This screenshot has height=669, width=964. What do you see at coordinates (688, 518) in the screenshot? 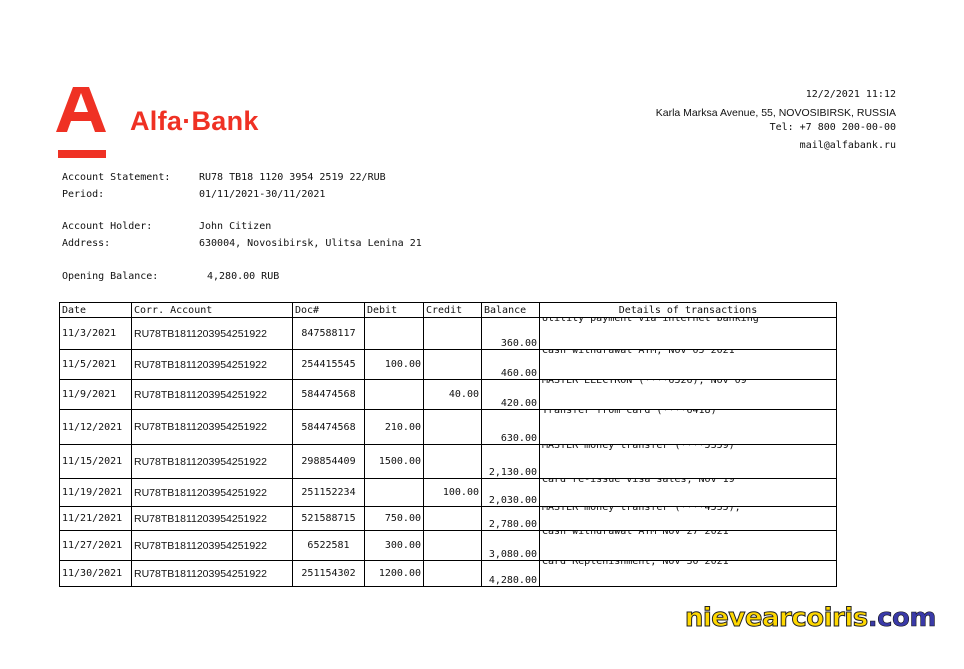
I see `cell: MASTER money transfer (****4535),` at bounding box center [688, 518].